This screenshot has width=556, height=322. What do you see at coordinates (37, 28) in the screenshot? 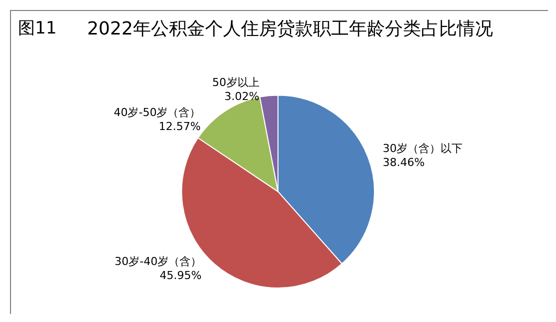
I see `caption: 图11` at bounding box center [37, 28].